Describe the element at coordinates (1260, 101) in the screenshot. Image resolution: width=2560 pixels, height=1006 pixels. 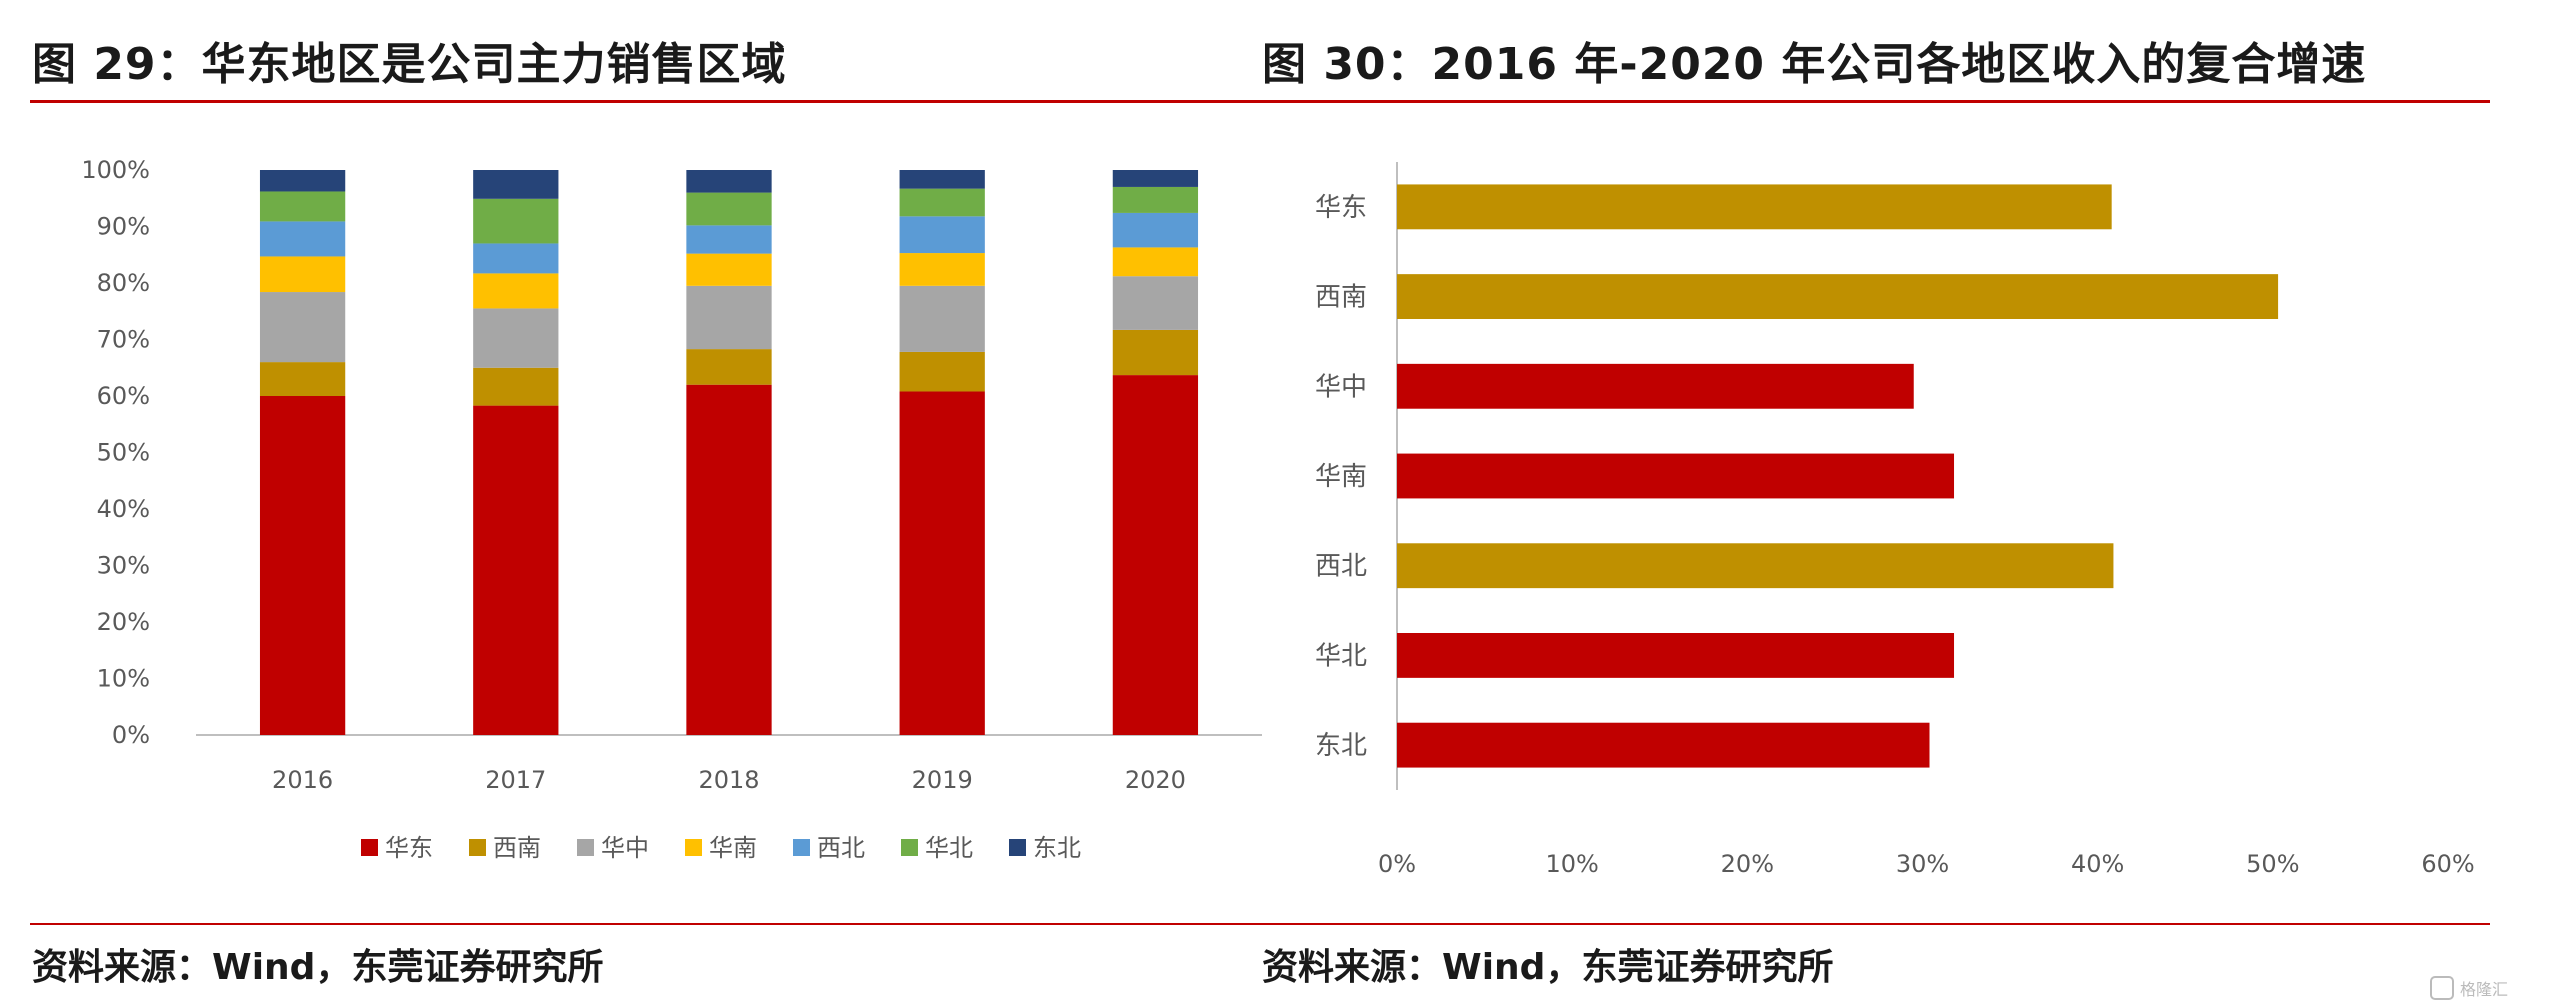
I see `header-rule` at that location.